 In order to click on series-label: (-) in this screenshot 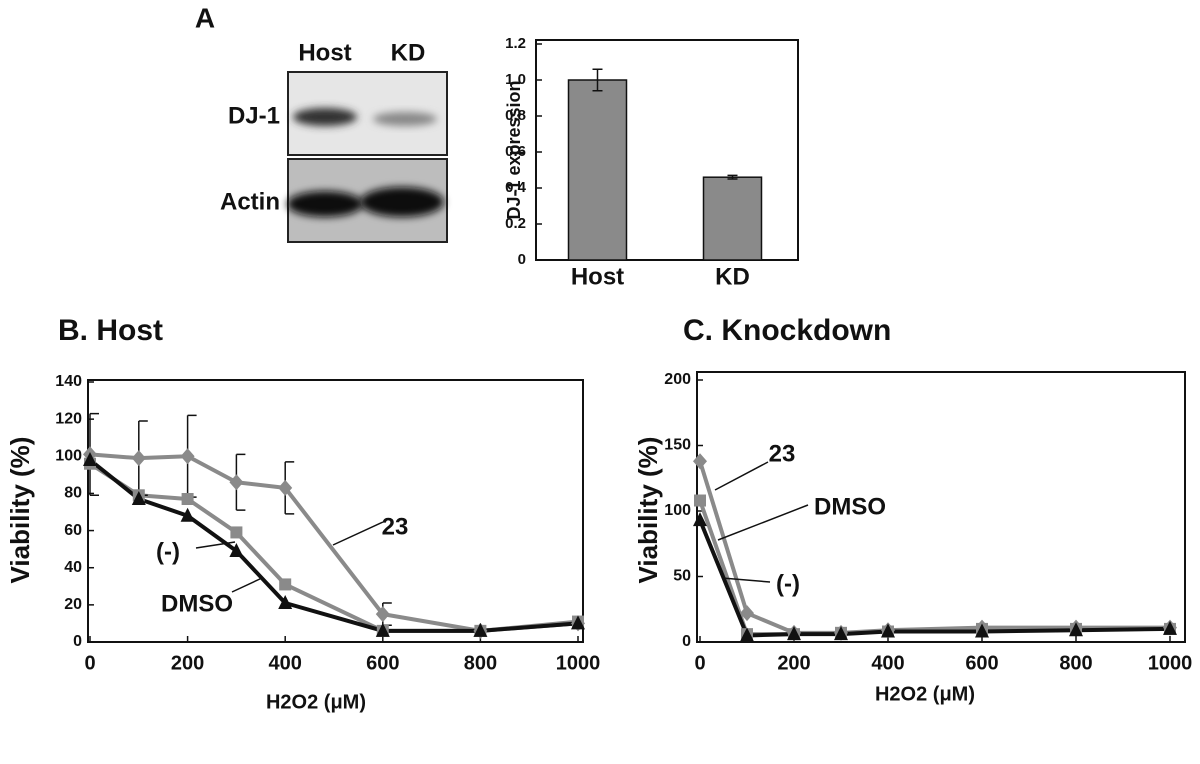, I will do `click(168, 551)`.